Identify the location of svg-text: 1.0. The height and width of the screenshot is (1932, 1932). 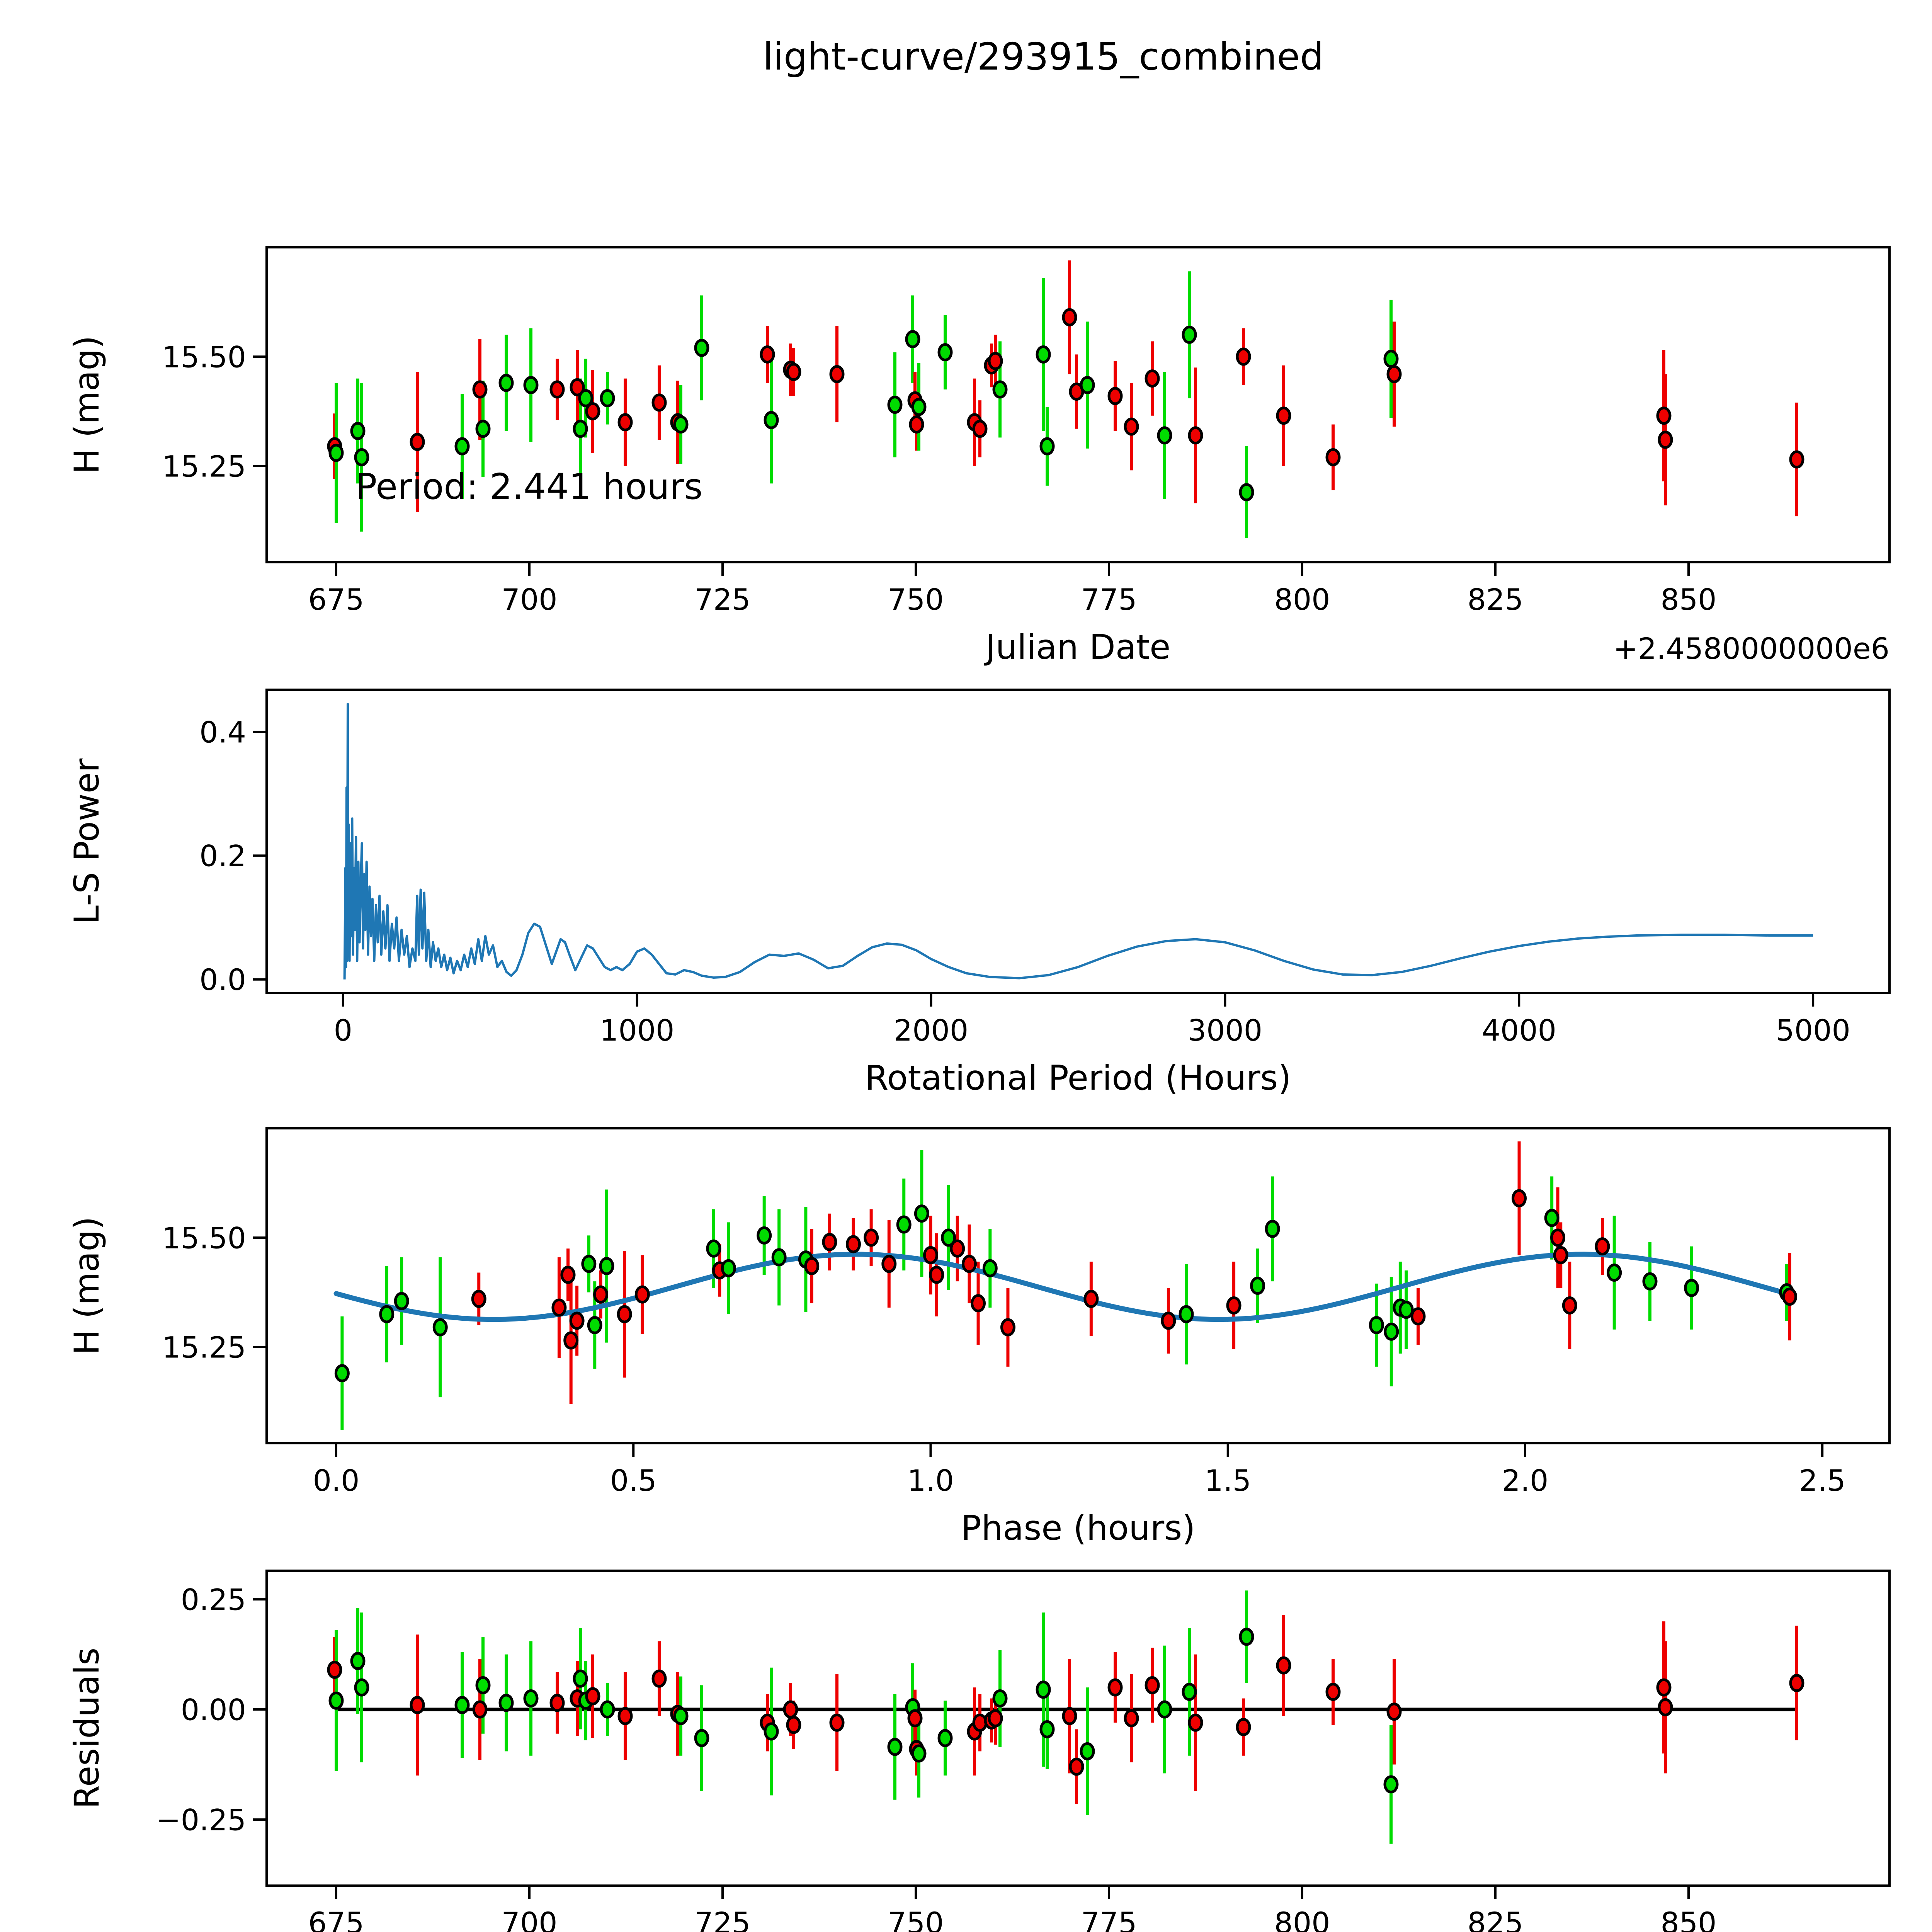
(930, 1481).